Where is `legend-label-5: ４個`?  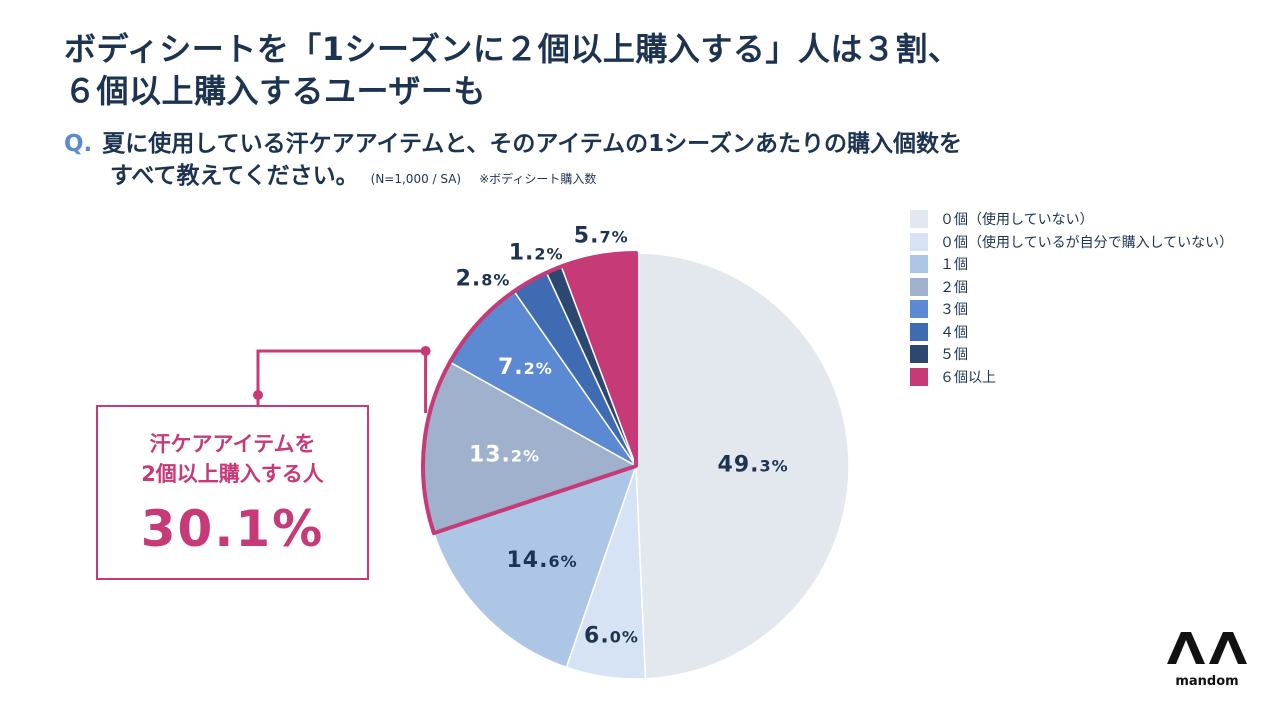
legend-label-5: ４個 is located at coordinates (954, 332).